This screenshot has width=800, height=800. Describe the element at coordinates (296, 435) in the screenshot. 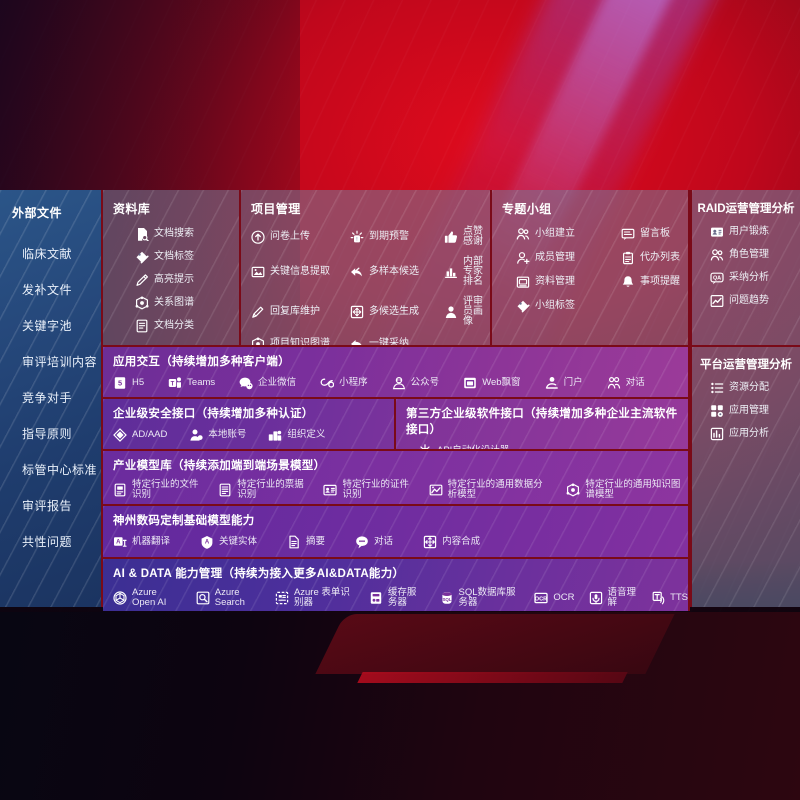

I see `security-item-org-define: 组织定义` at that location.